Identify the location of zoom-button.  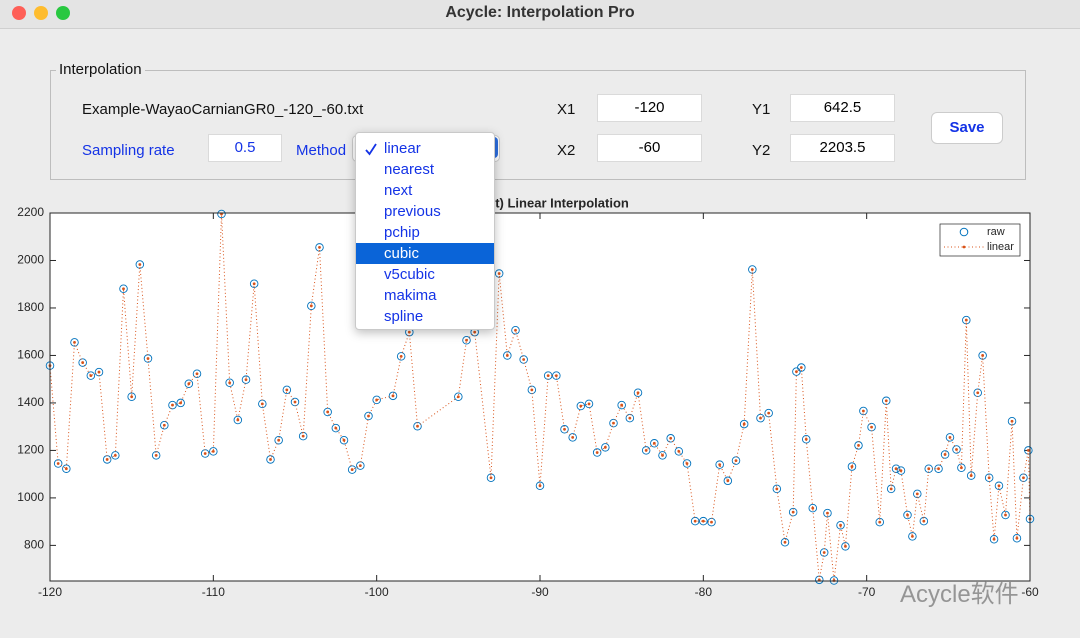
(63, 13).